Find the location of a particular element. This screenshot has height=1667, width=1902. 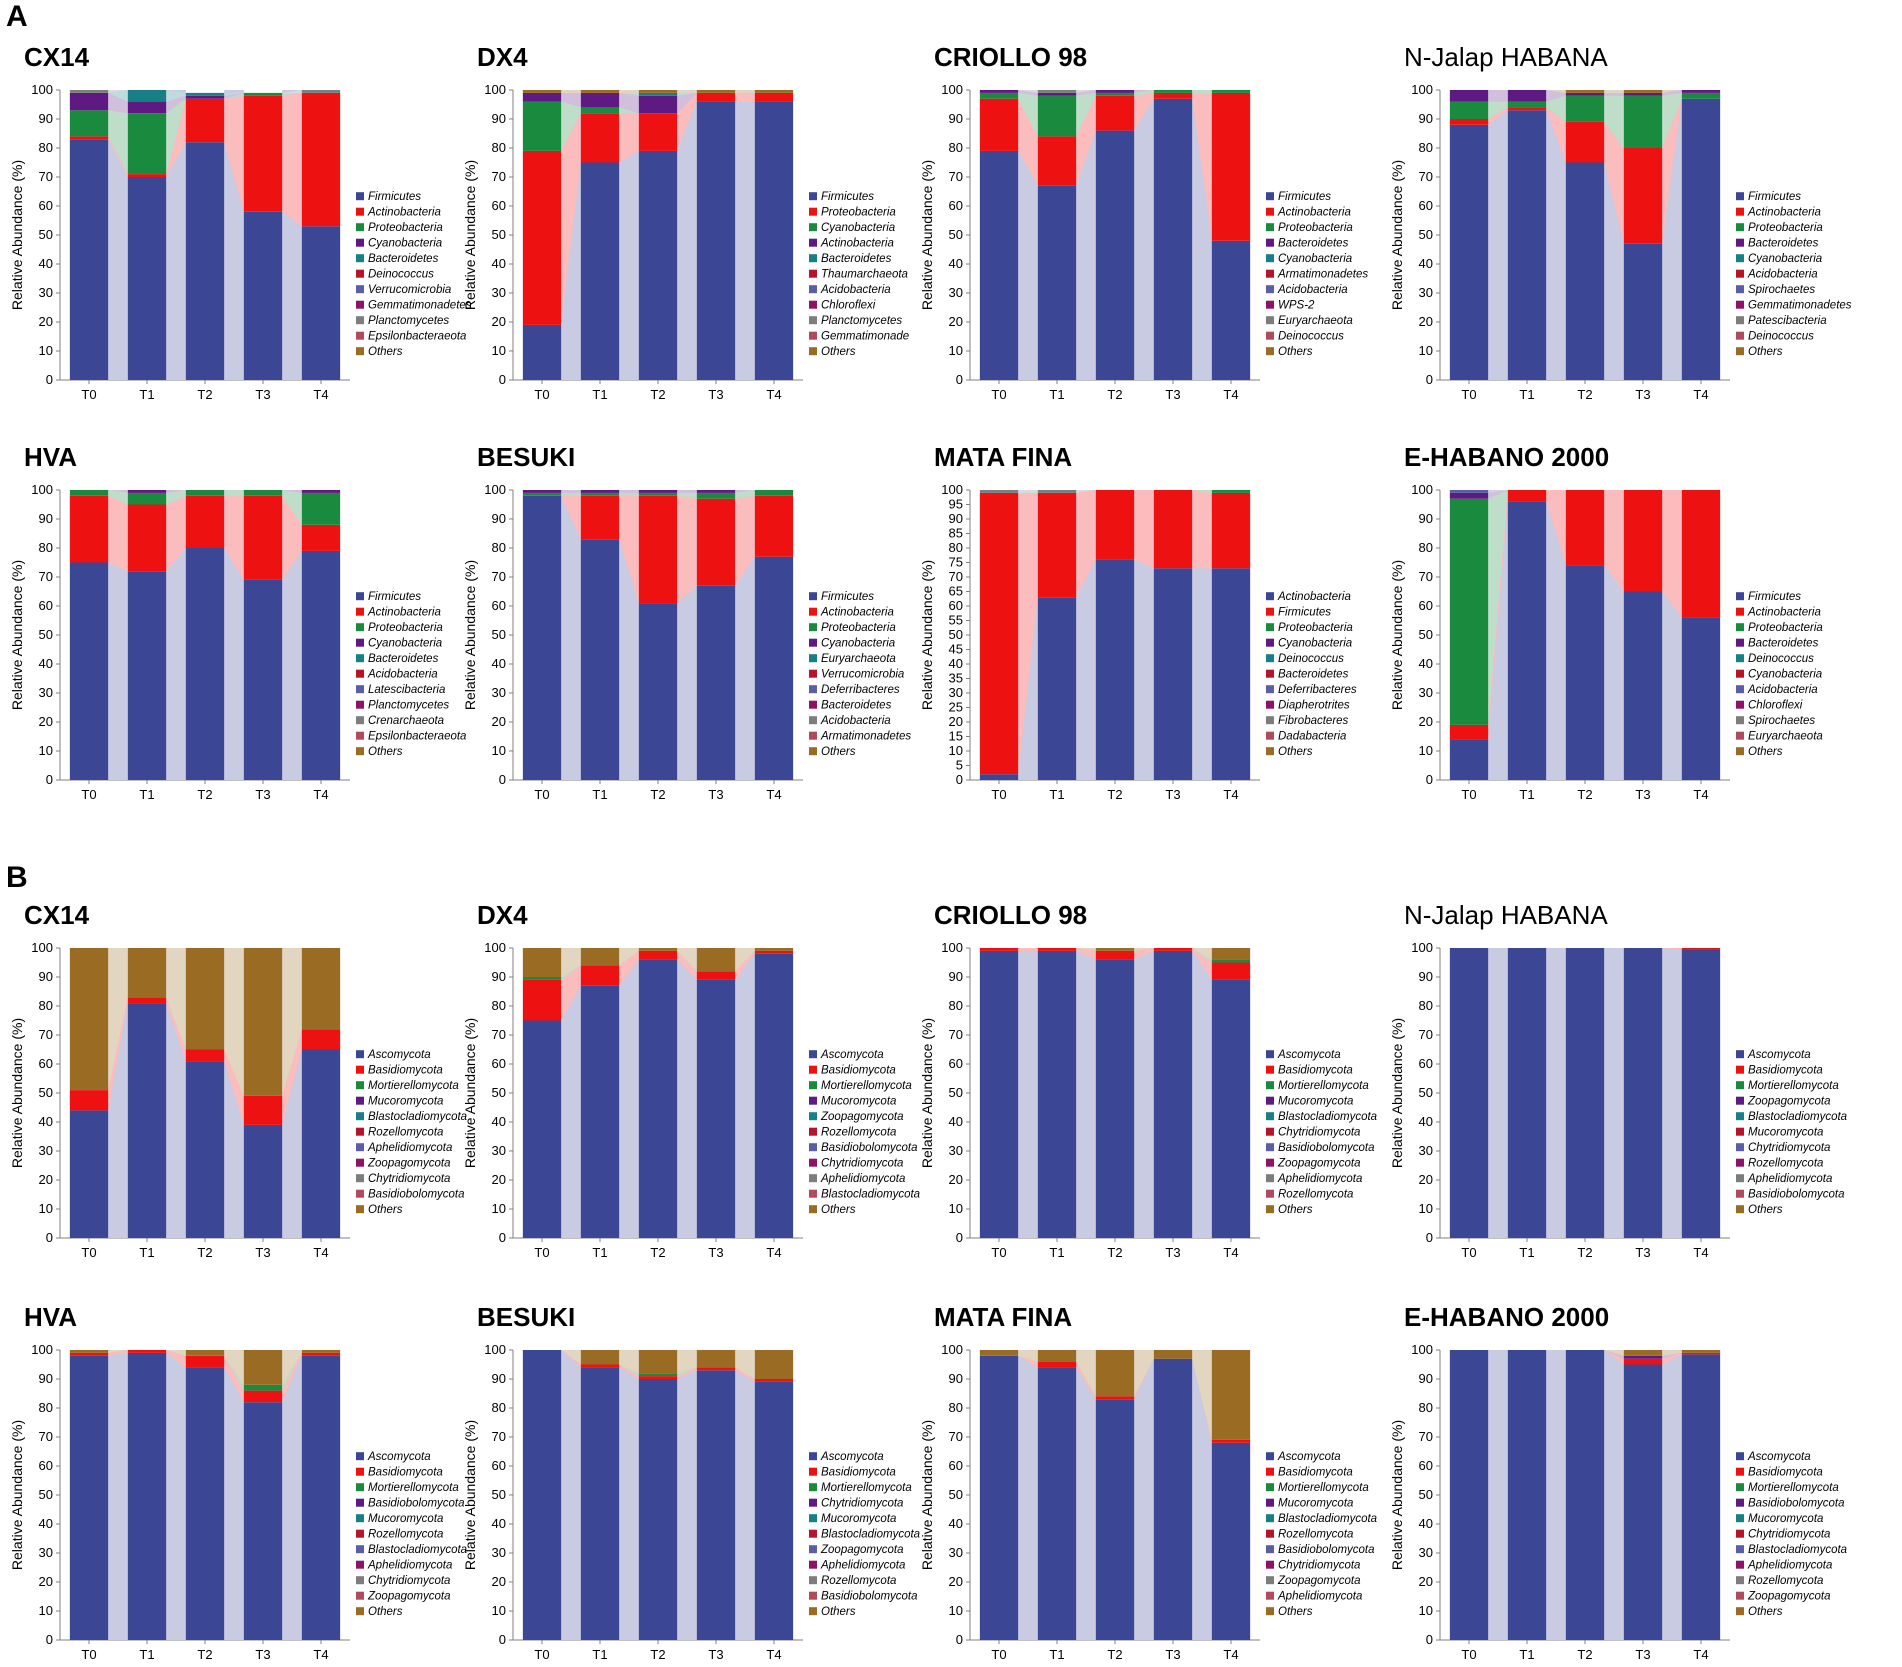

stack-connector-proteobacteria is located at coordinates (234, 95).